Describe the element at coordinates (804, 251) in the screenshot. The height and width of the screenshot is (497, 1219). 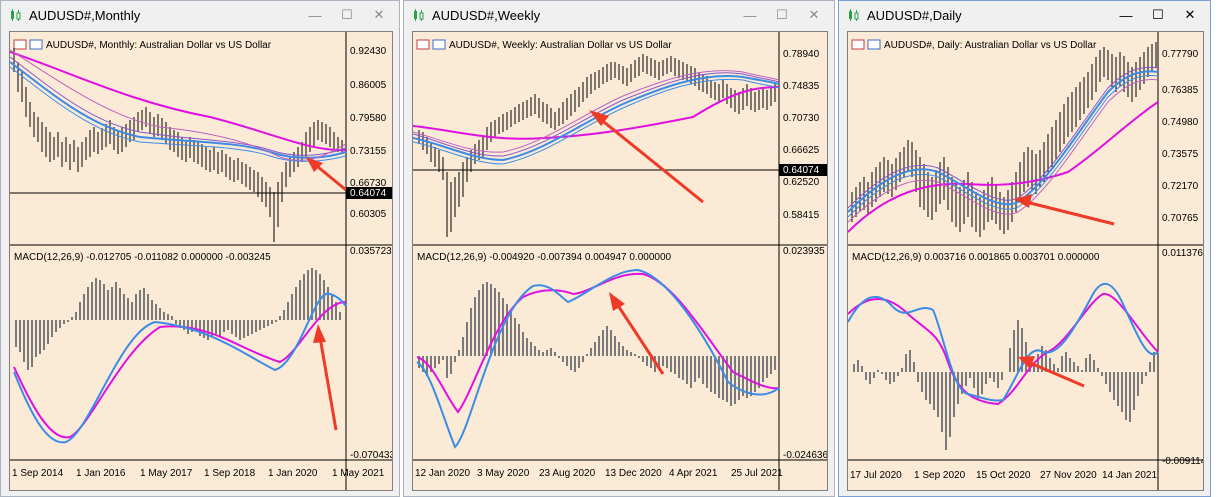
I see `macd-label: 0.023935` at that location.